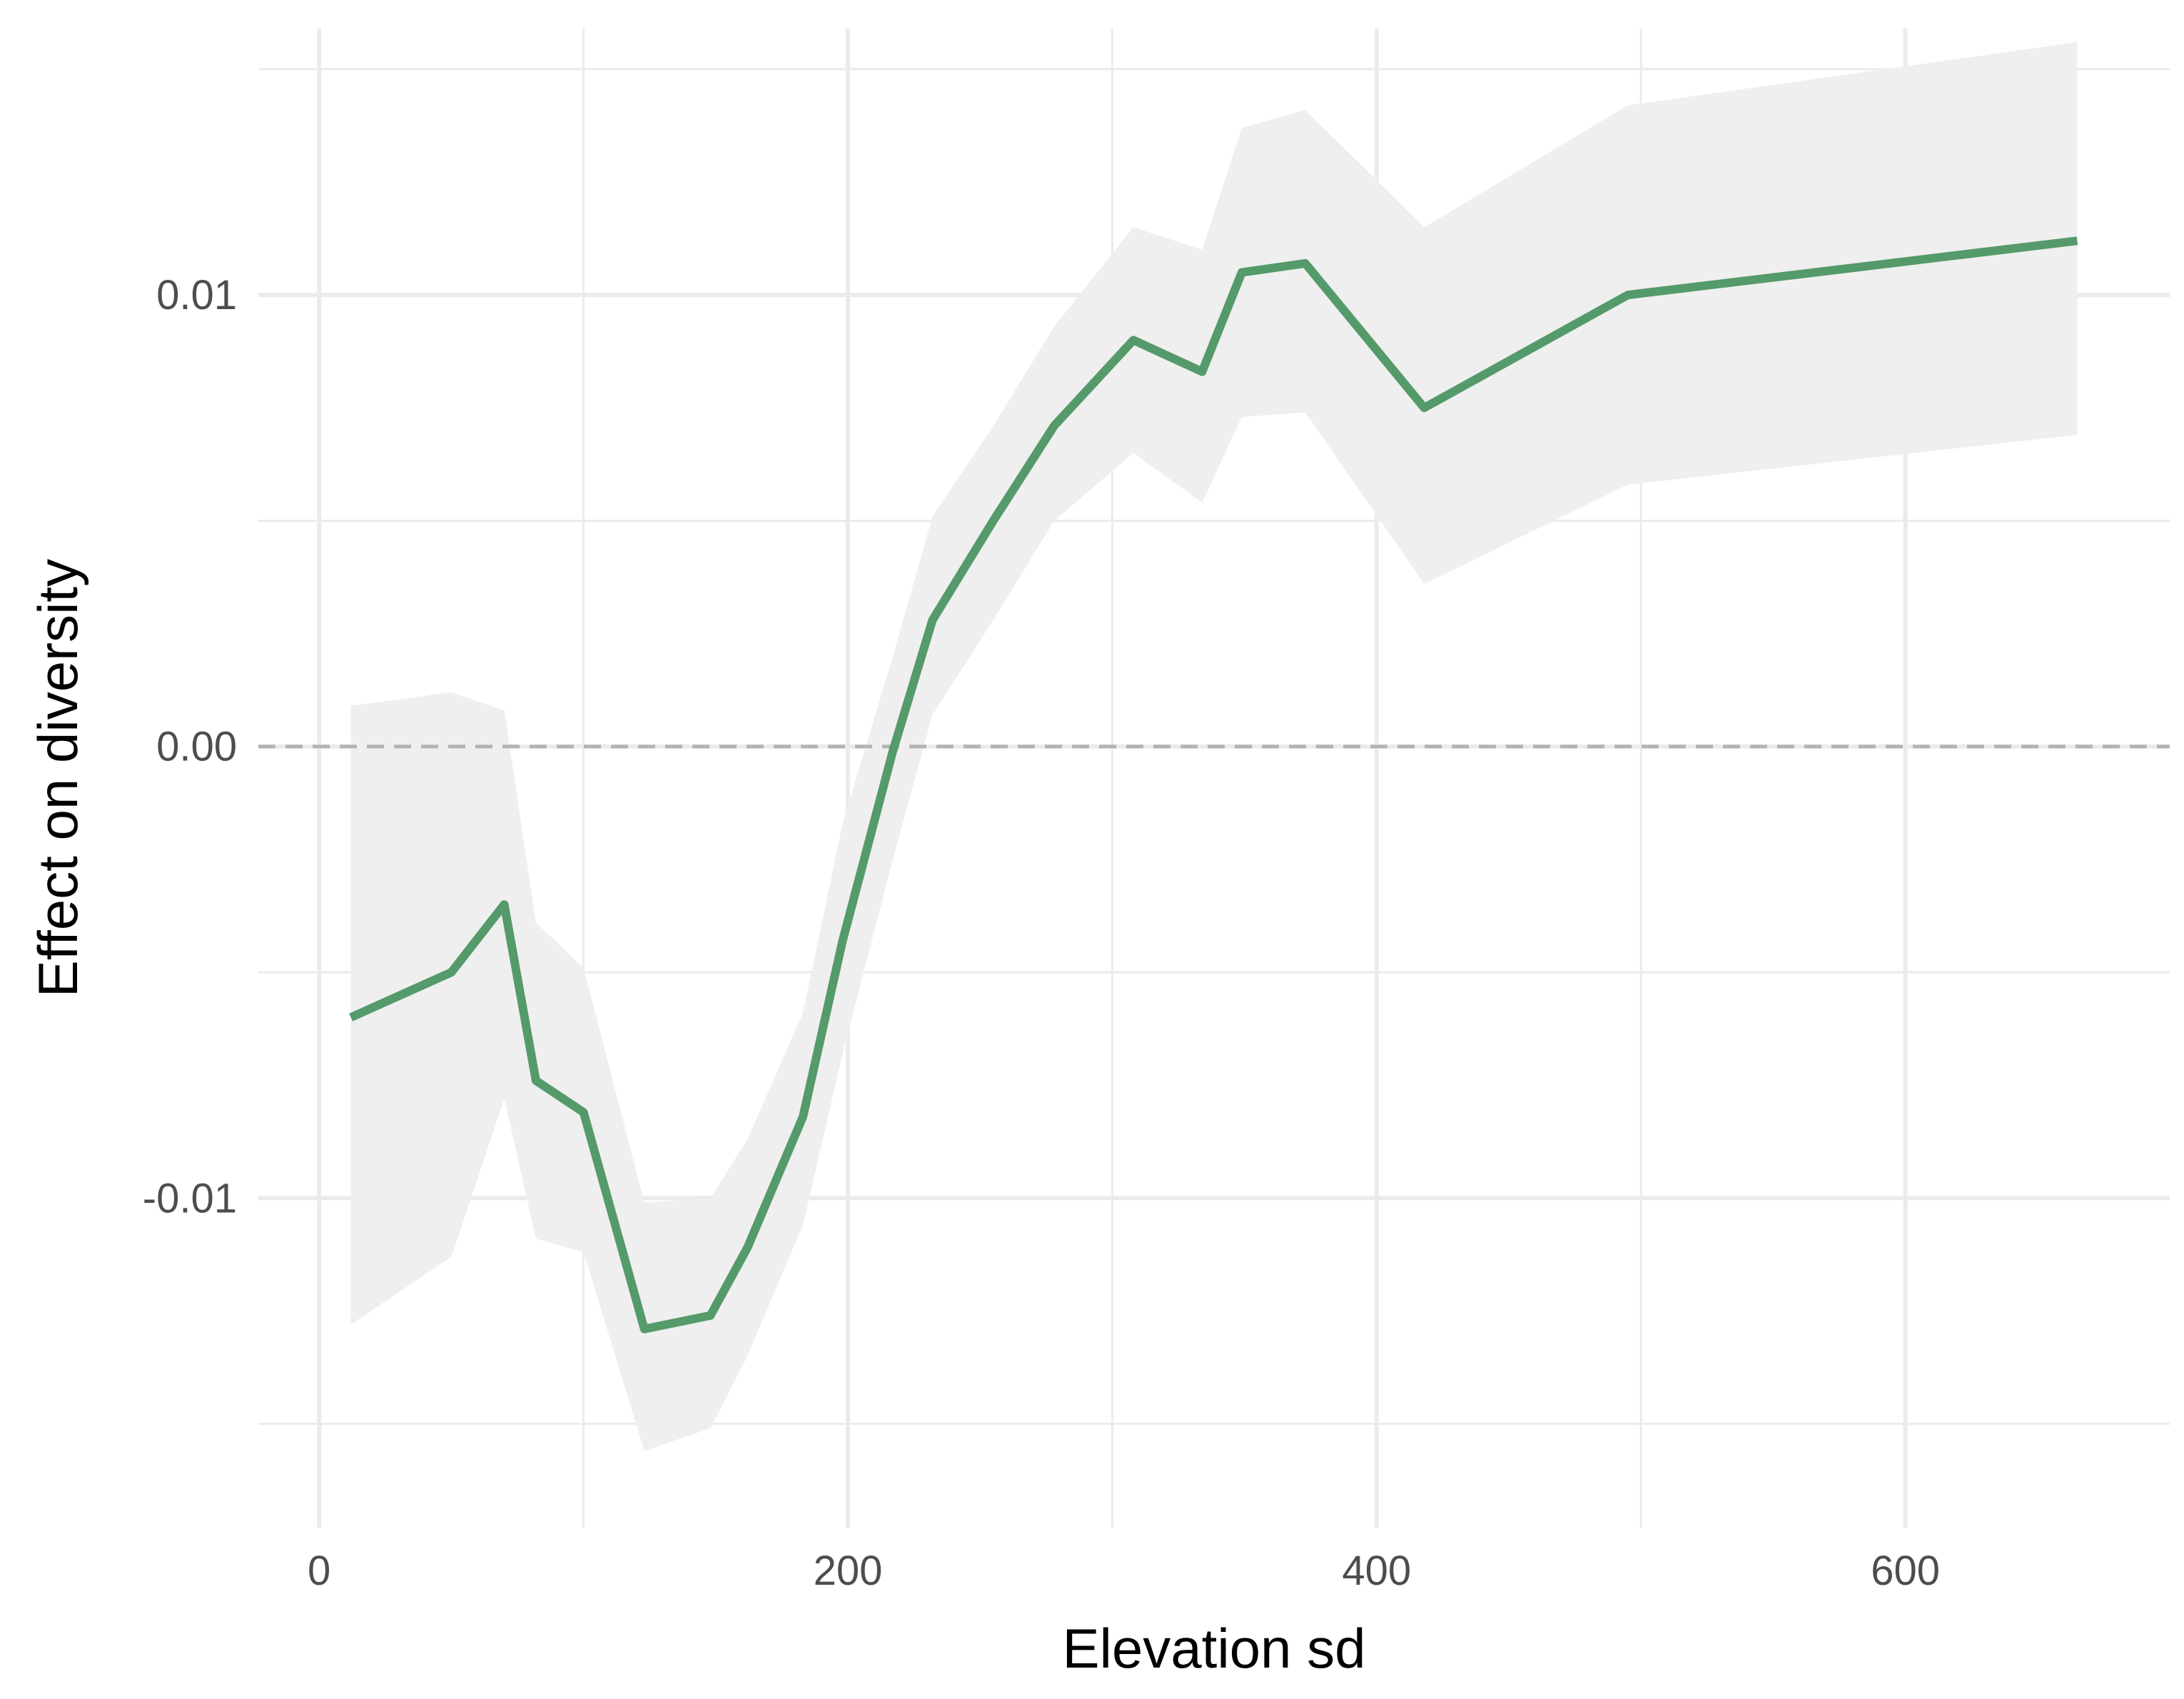 The width and height of the screenshot is (2184, 1699). What do you see at coordinates (1124, 1571) in the screenshot?
I see `x-axis-ticks: 0 200 400 600` at bounding box center [1124, 1571].